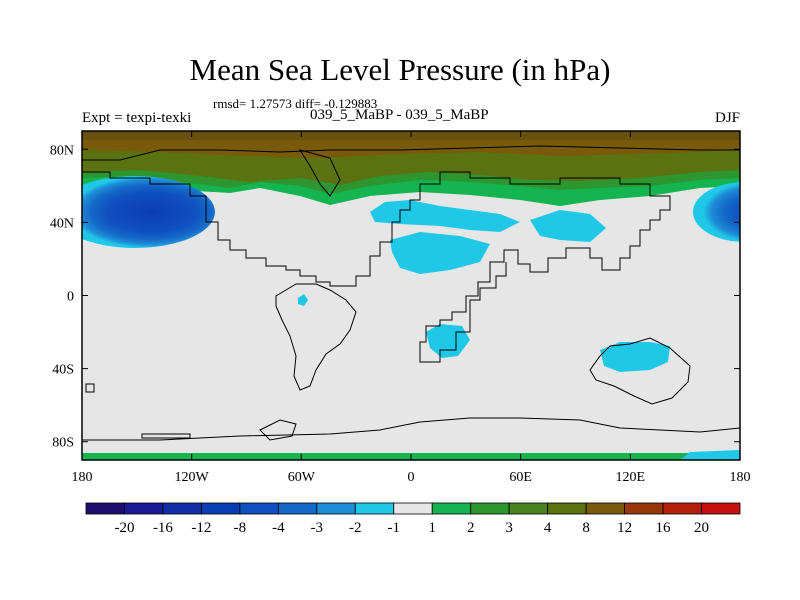  What do you see at coordinates (635, 357) in the screenshot?
I see `australia-anomaly` at bounding box center [635, 357].